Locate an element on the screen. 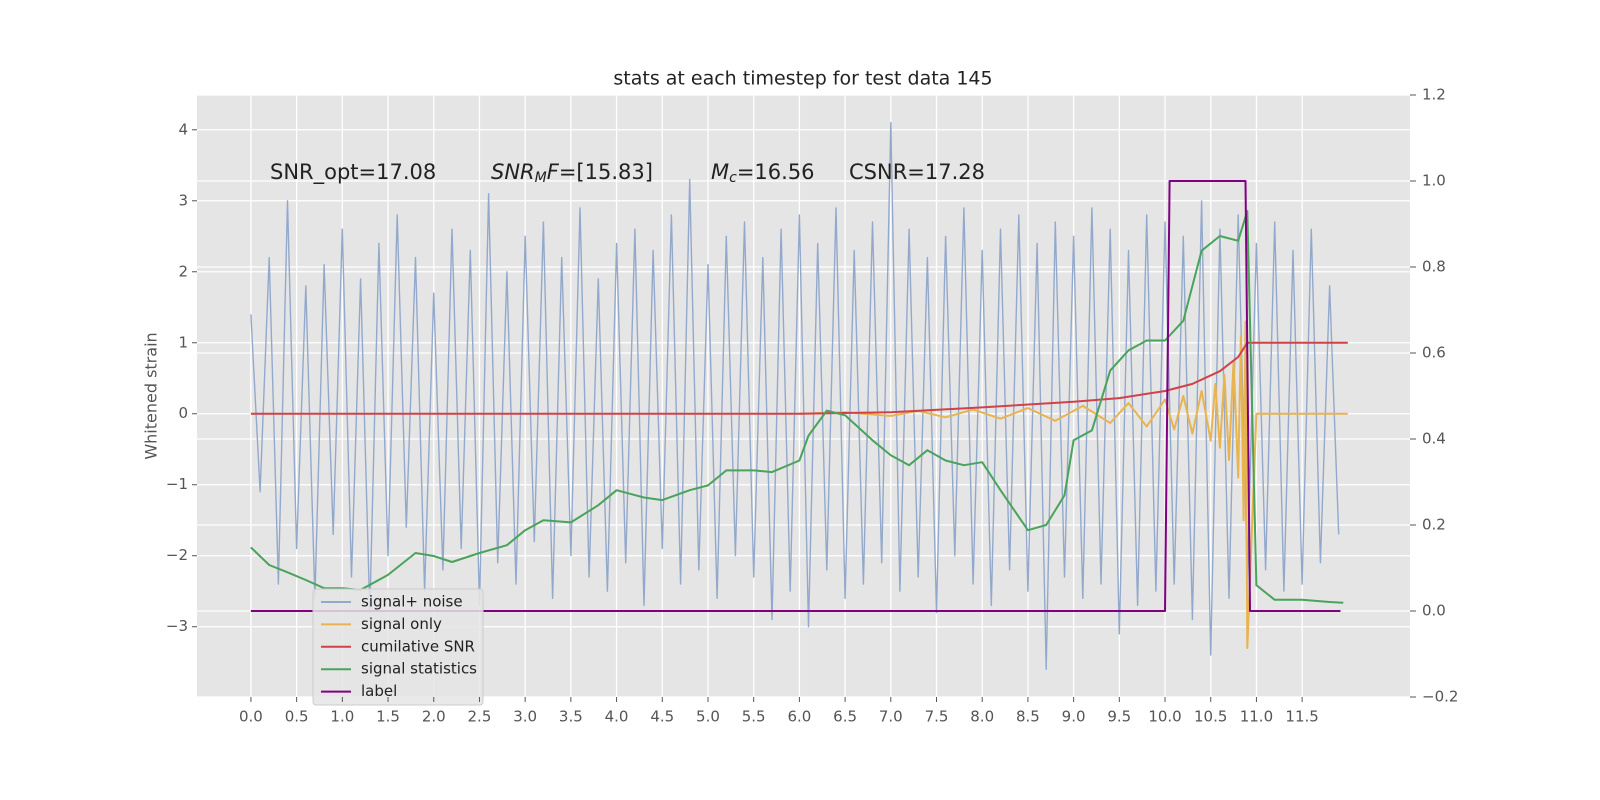 This screenshot has height=800, width=1600. x-tick-label: 10.5 is located at coordinates (1210, 717).